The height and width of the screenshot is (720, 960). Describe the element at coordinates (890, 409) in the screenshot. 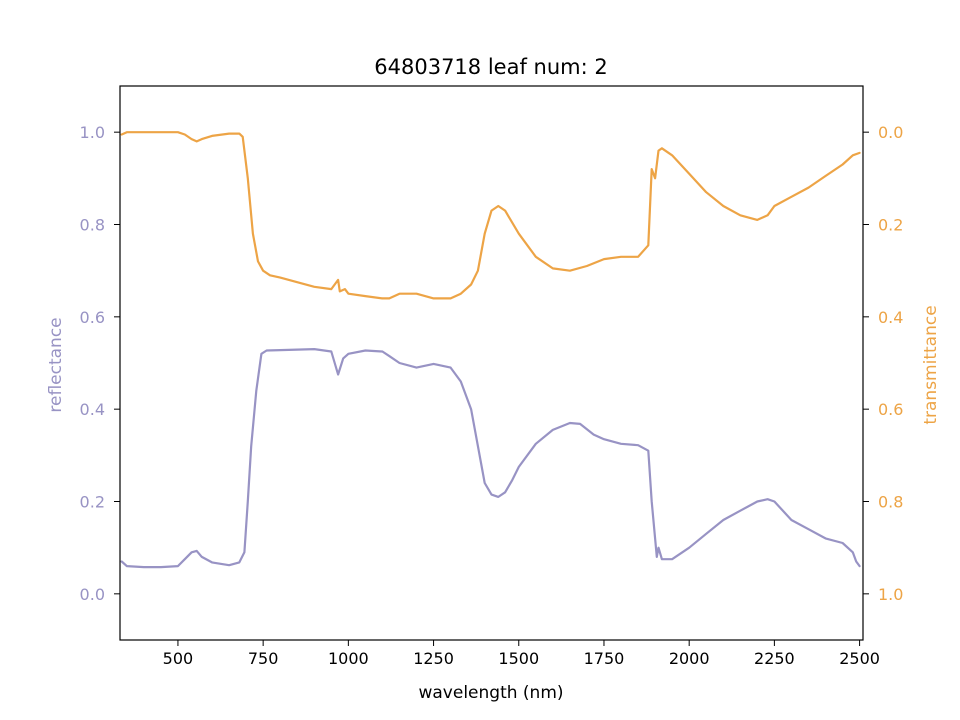

I see `right-y-tick-label: 0.6` at that location.